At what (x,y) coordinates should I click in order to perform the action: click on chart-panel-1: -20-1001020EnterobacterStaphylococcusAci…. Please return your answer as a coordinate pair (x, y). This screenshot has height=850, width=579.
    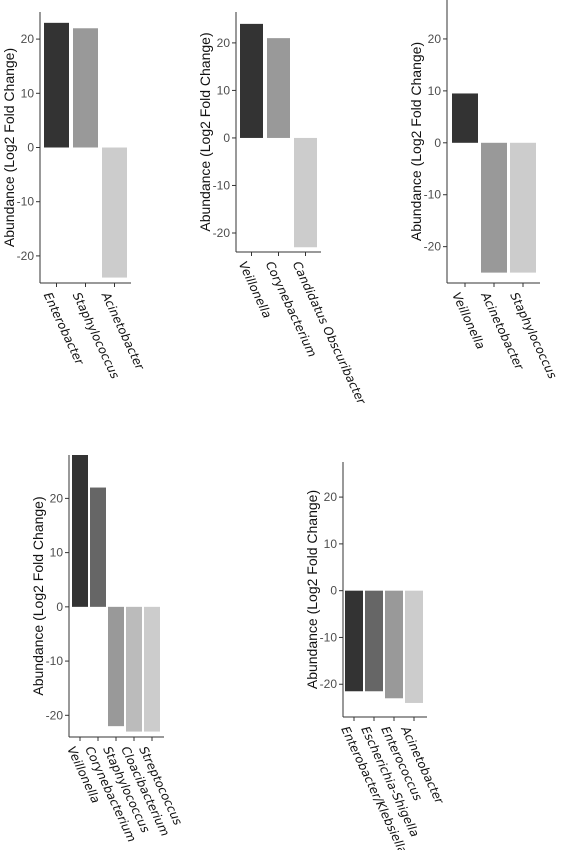
    Looking at the image, I should click on (74, 196).